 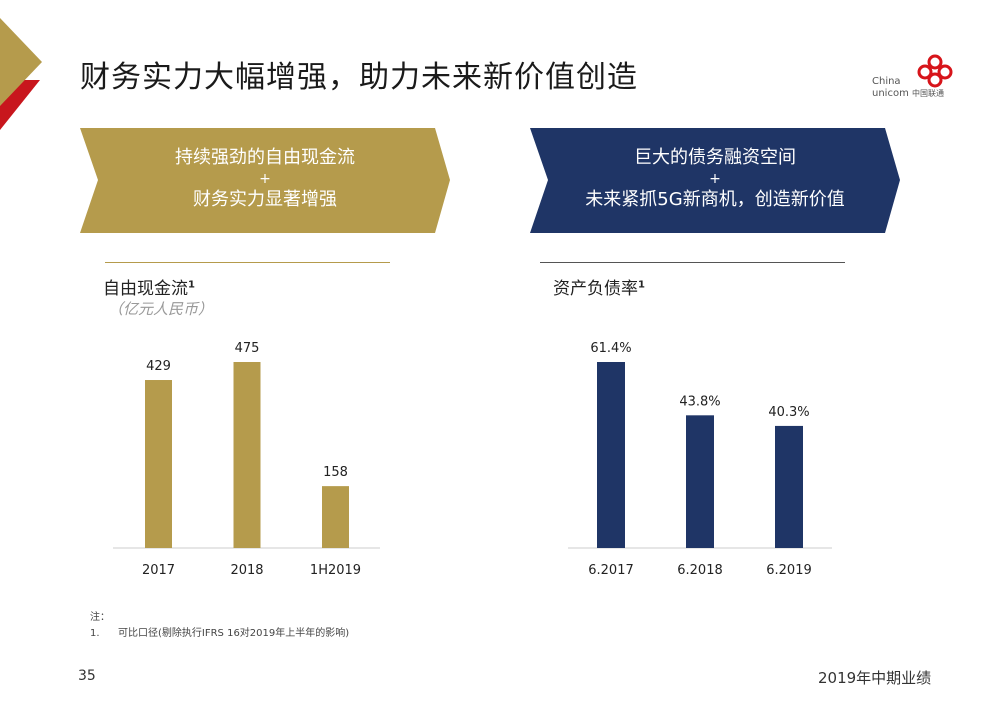 I want to click on x-tick-label: 6.2019, so click(x=789, y=570).